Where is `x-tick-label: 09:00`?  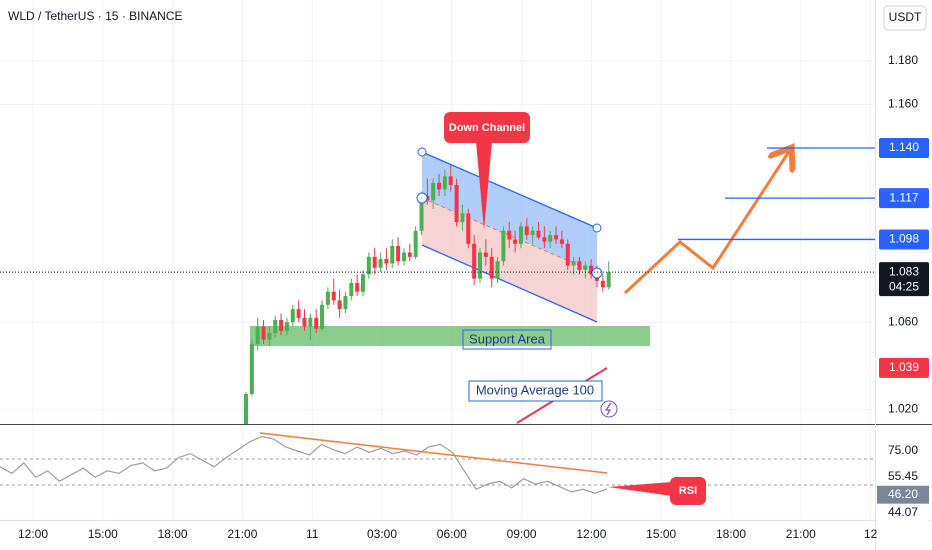
x-tick-label: 09:00 is located at coordinates (522, 534).